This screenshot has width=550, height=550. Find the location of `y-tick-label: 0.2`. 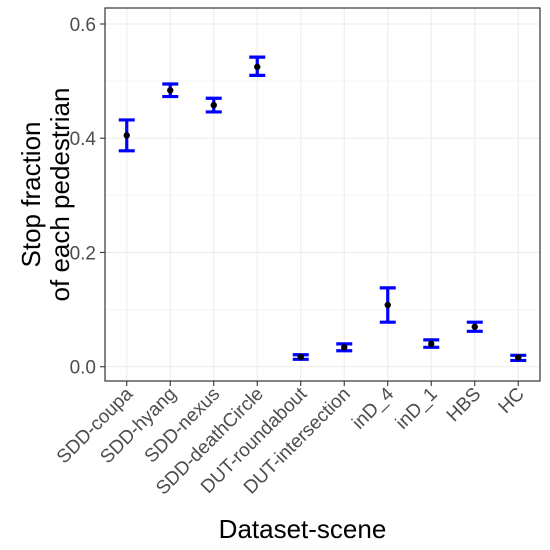

y-tick-label: 0.2 is located at coordinates (83, 253).